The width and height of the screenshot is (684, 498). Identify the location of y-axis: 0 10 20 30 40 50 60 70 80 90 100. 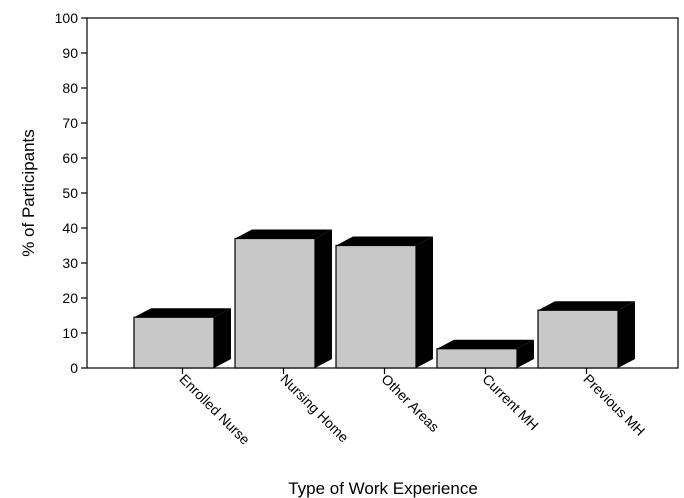
(71, 193).